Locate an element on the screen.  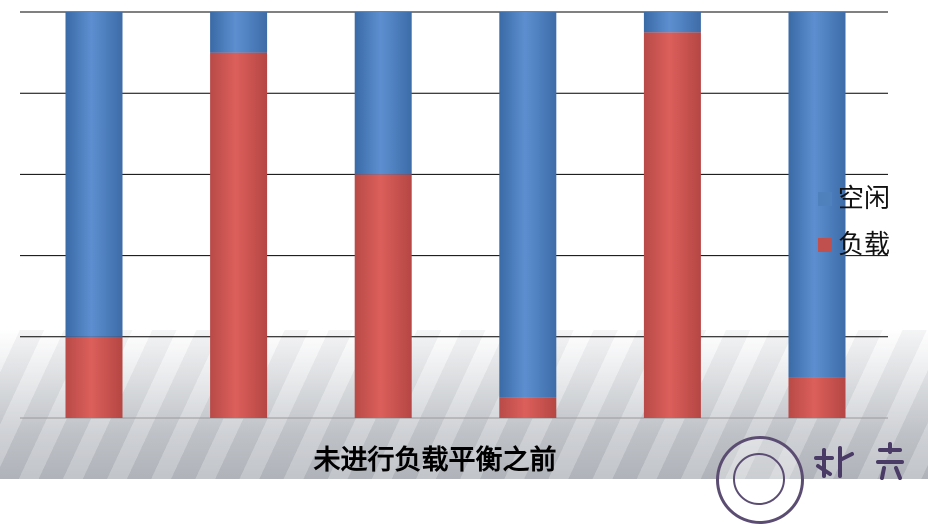
legend-item-load: 负载 is located at coordinates (854, 245).